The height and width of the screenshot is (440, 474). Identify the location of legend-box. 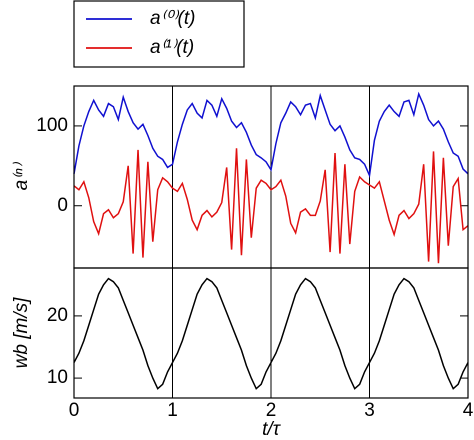
(159, 34).